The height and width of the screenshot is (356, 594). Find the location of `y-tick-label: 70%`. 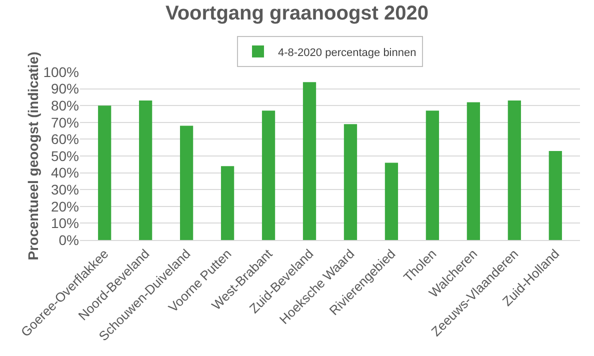

y-tick-label: 70% is located at coordinates (64, 122).